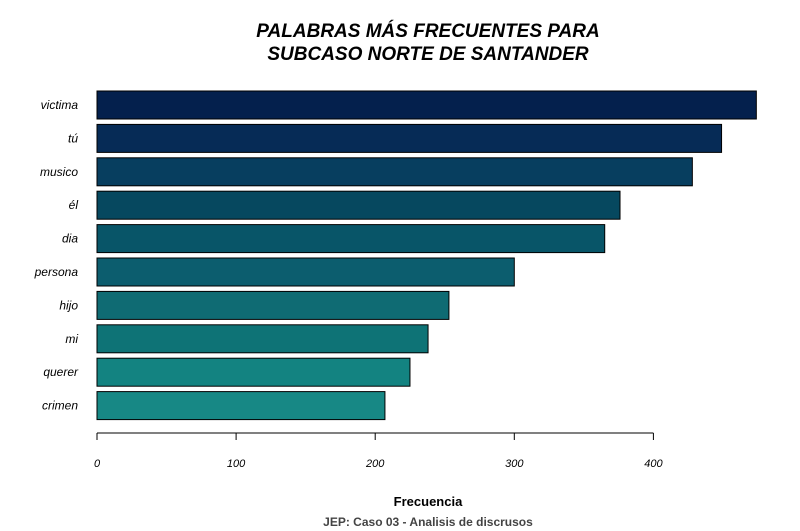 The image size is (800, 531). Describe the element at coordinates (97, 464) in the screenshot. I see `x-tick-label-0: 0` at that location.